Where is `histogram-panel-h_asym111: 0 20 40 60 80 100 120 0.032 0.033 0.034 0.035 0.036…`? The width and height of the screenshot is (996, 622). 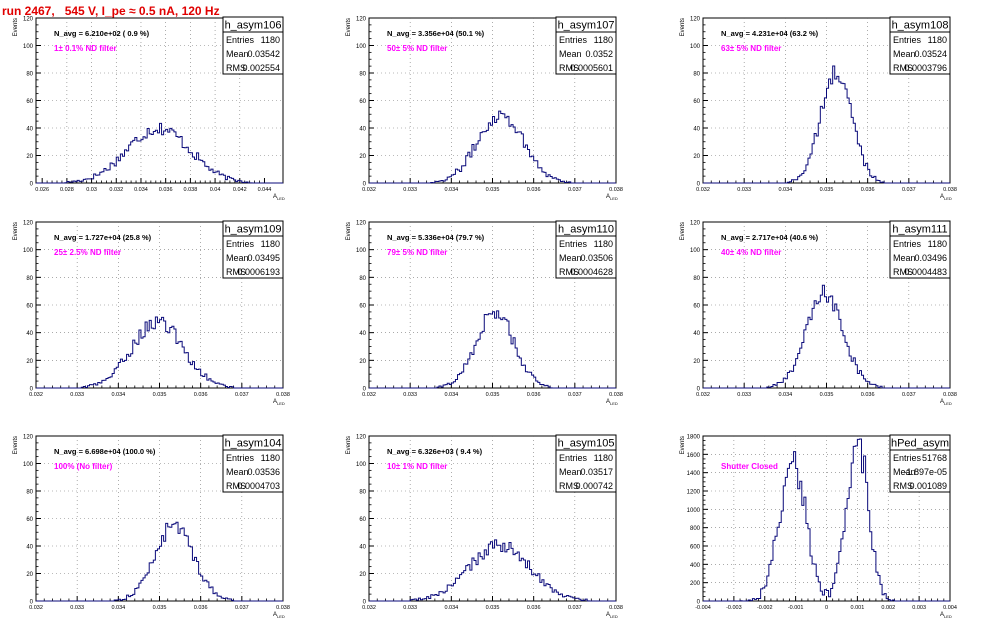 histogram-panel-h_asym111: 0 20 40 60 80 100 120 0.032 0.033 0.034 0.035 0.036… is located at coordinates (818, 313).